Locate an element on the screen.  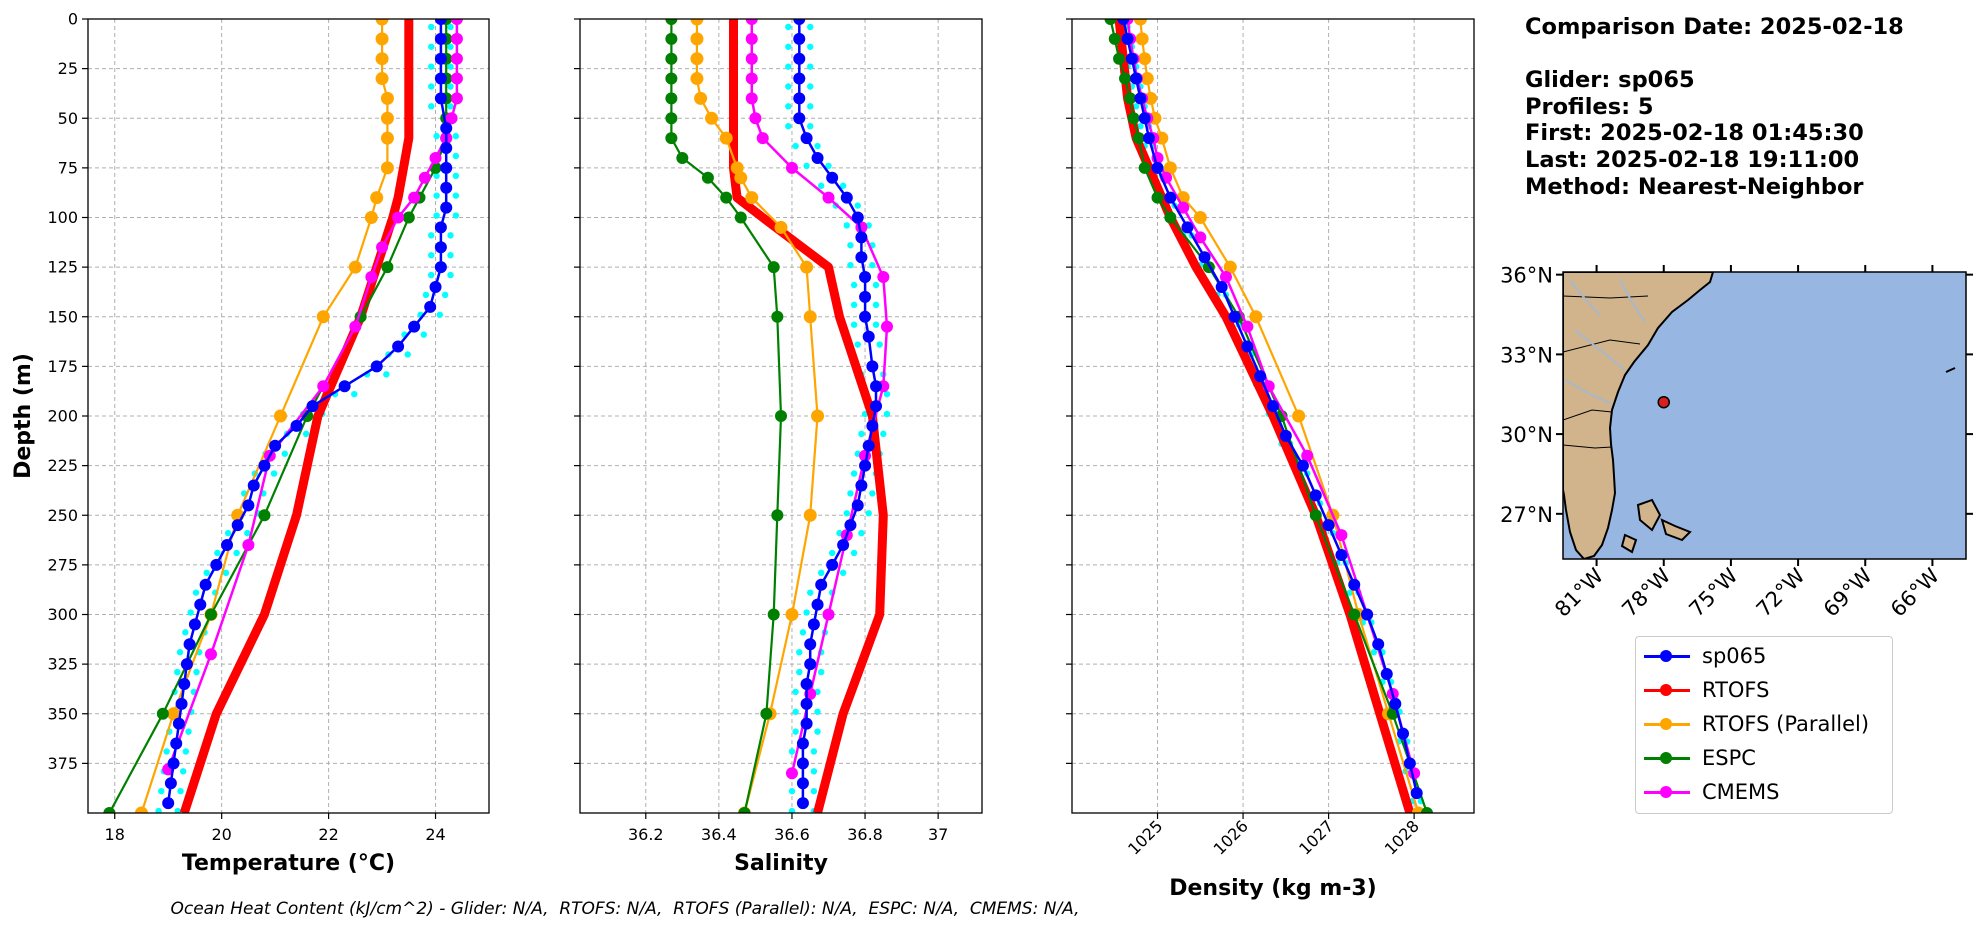
map-lat-label: 30°N is located at coordinates (1526, 435).